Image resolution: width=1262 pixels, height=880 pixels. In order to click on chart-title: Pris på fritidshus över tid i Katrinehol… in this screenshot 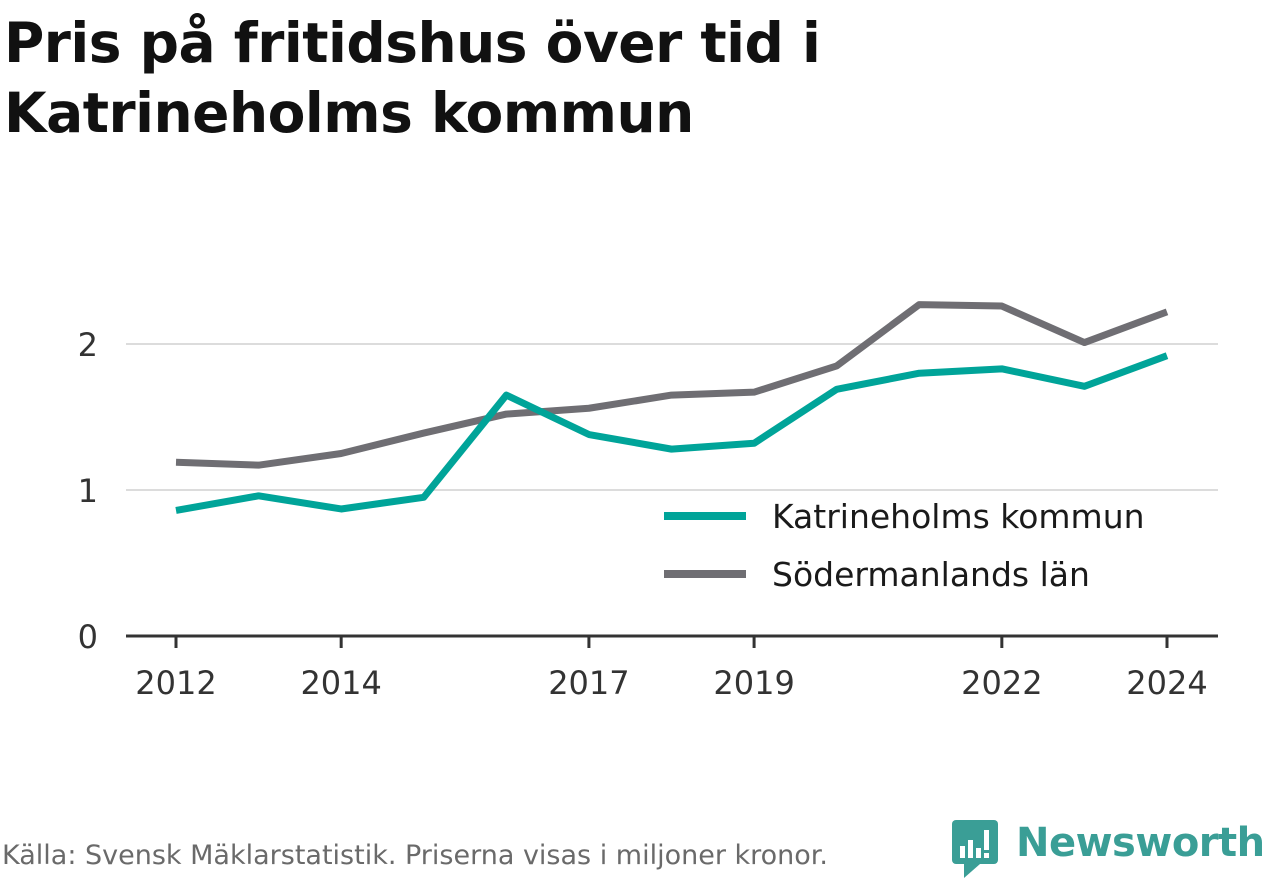, I will do `click(504, 78)`.